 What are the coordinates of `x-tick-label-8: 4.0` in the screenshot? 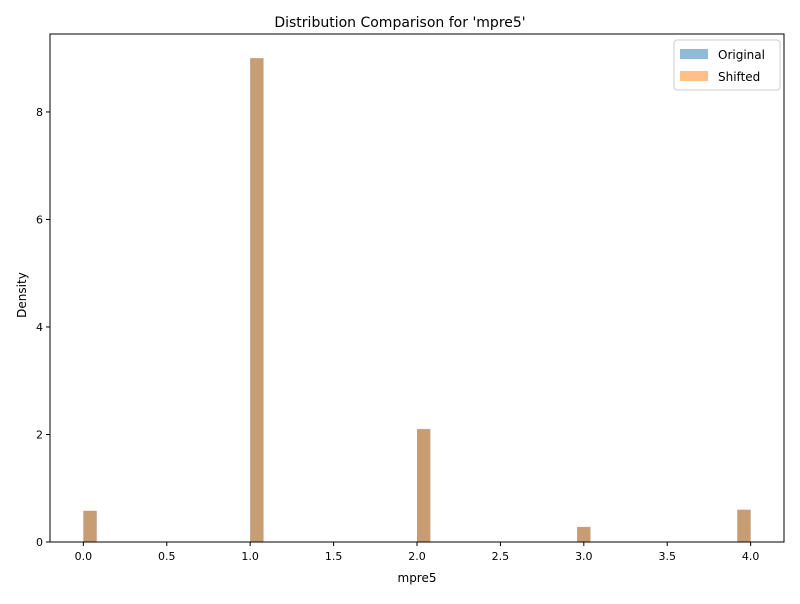 It's located at (751, 556).